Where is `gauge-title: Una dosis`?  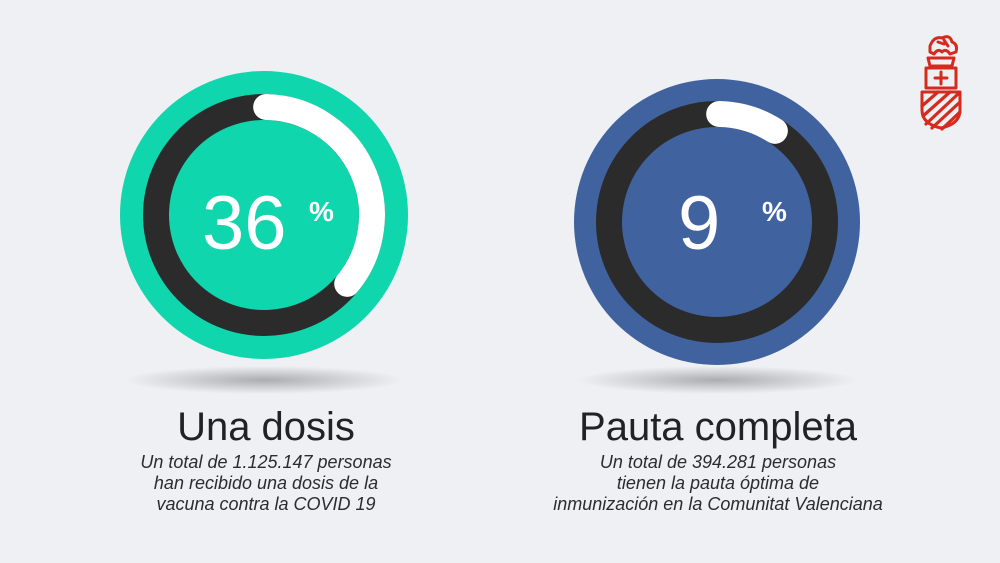 gauge-title: Una dosis is located at coordinates (266, 427).